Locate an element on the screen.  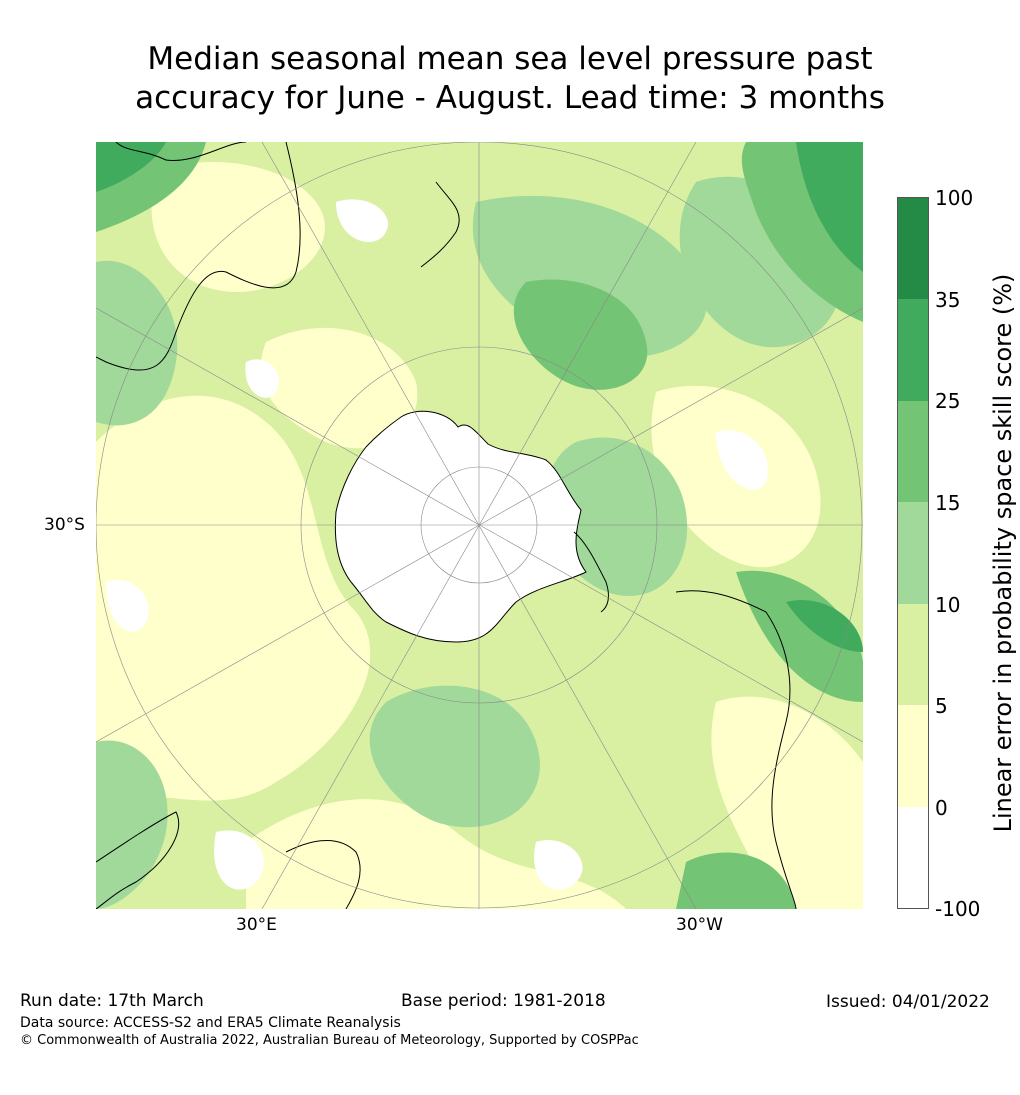
coast-australia is located at coordinates (198, 256).